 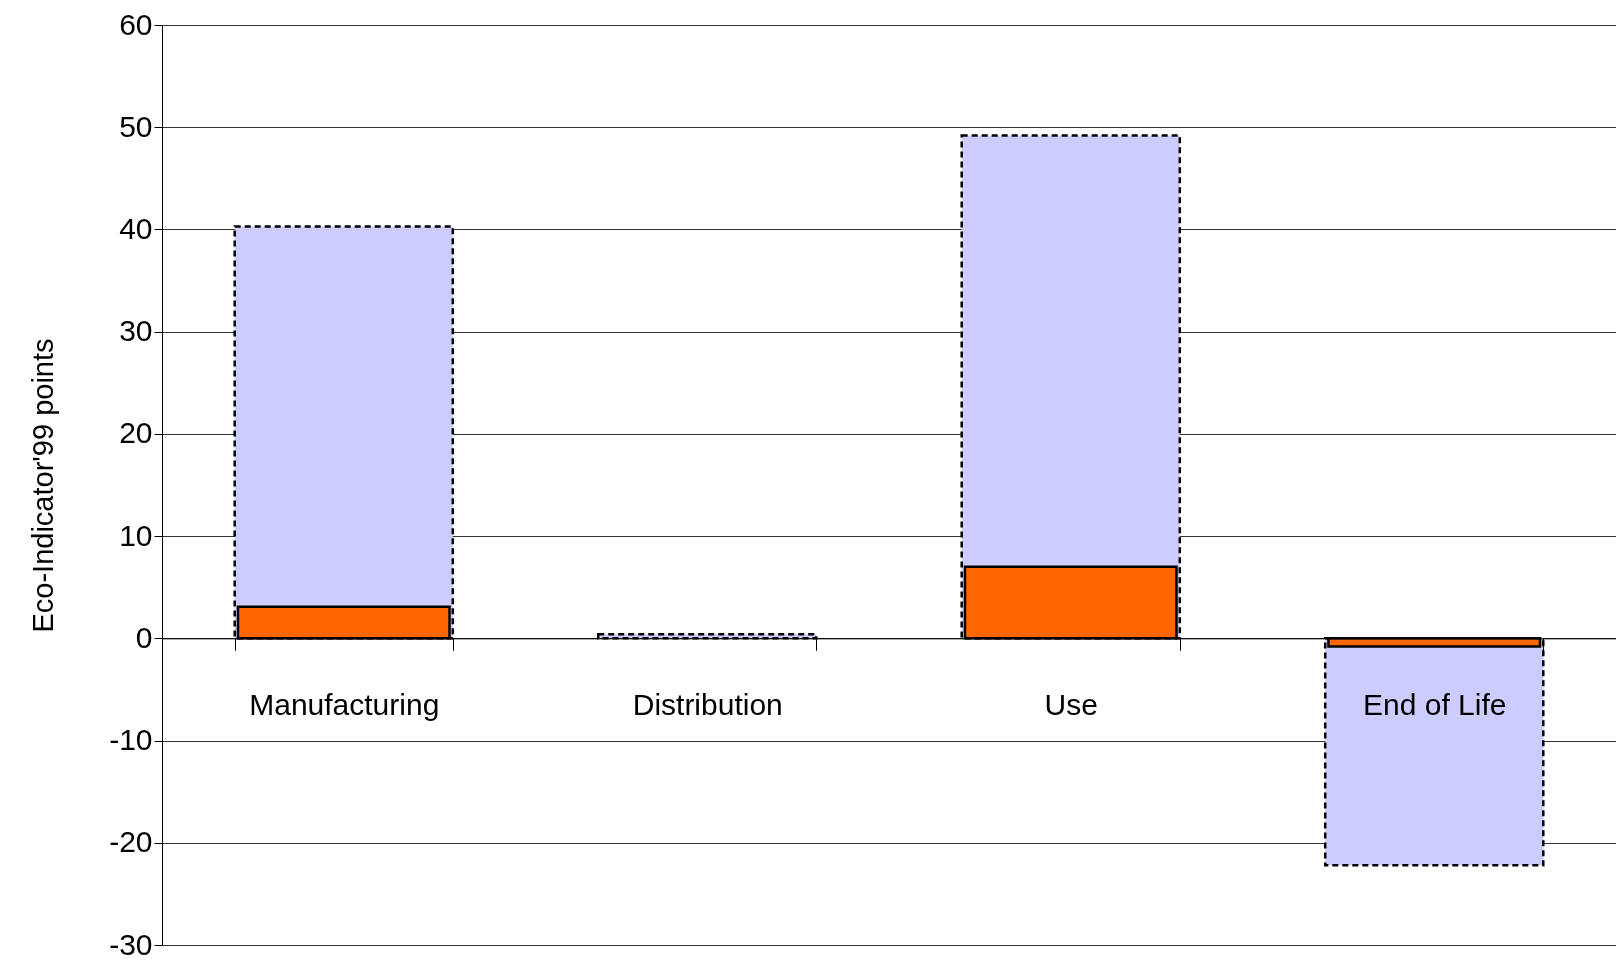 What do you see at coordinates (131, 842) in the screenshot?
I see `y-tick-label: -20` at bounding box center [131, 842].